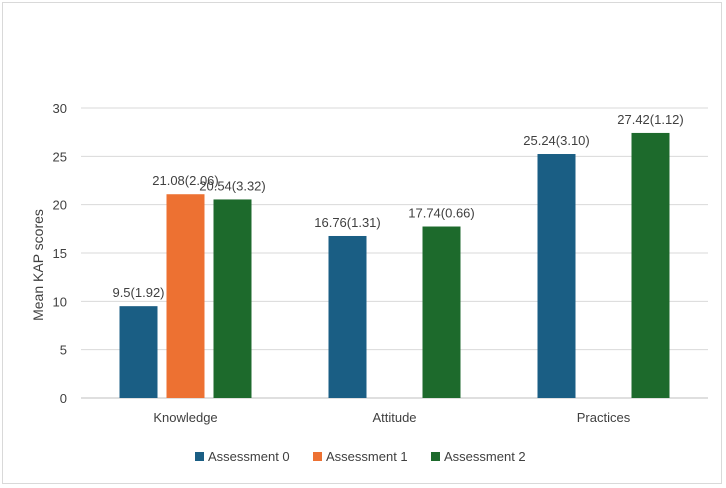 This screenshot has width=726, height=488. I want to click on y-tick-label: 25, so click(60, 156).